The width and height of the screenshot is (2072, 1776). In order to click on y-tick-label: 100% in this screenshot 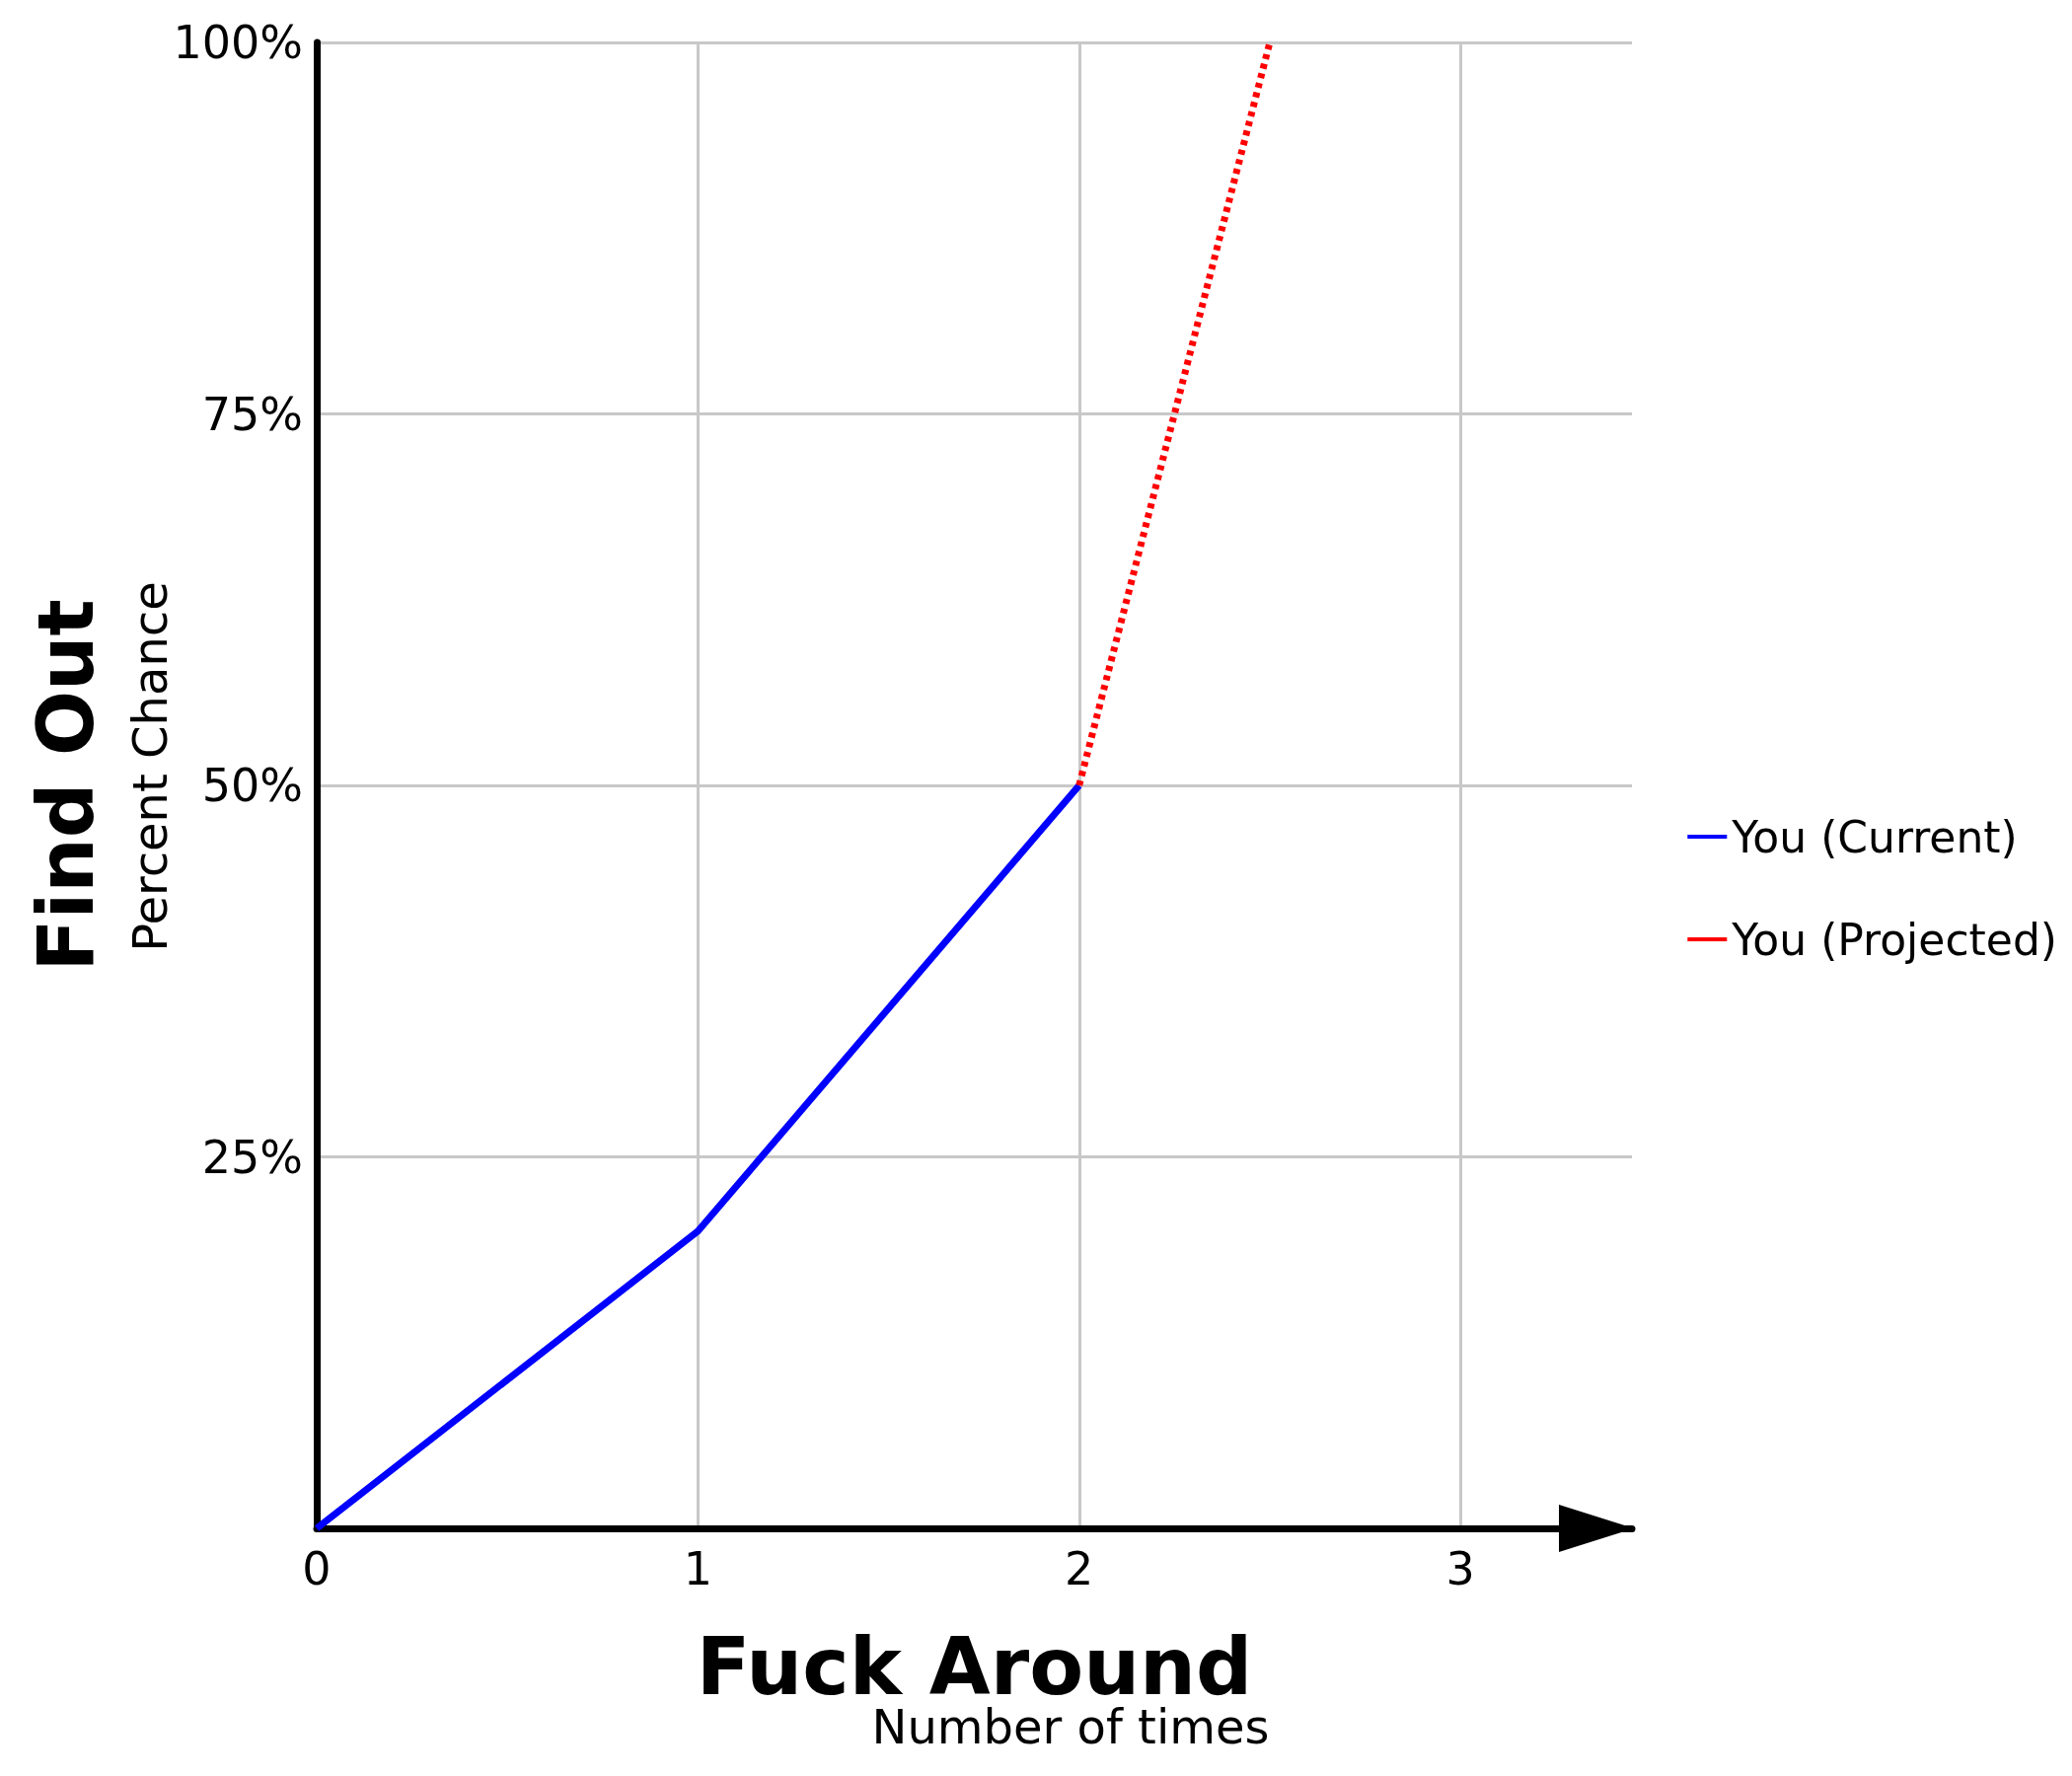, I will do `click(238, 43)`.